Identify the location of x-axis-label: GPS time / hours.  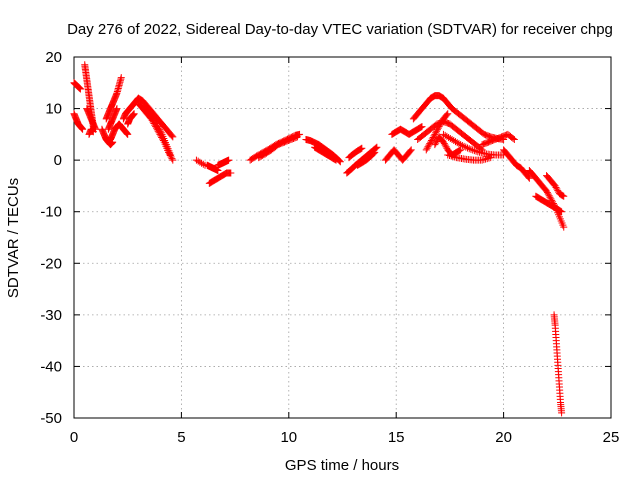
(342, 465).